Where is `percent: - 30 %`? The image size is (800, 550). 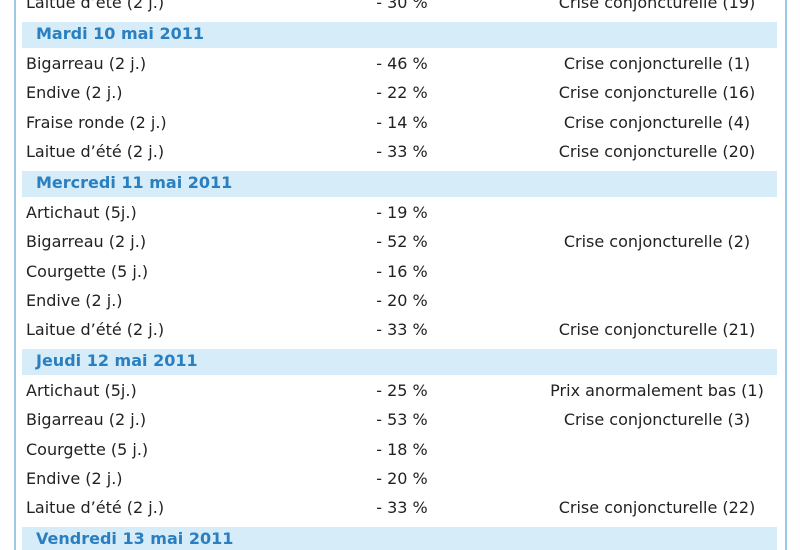 percent: - 30 % is located at coordinates (402, 6).